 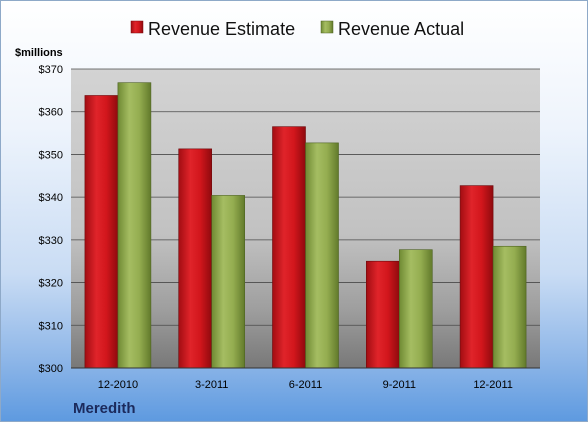 I want to click on legend-item-estimate: Revenue Estimate, so click(x=212, y=29).